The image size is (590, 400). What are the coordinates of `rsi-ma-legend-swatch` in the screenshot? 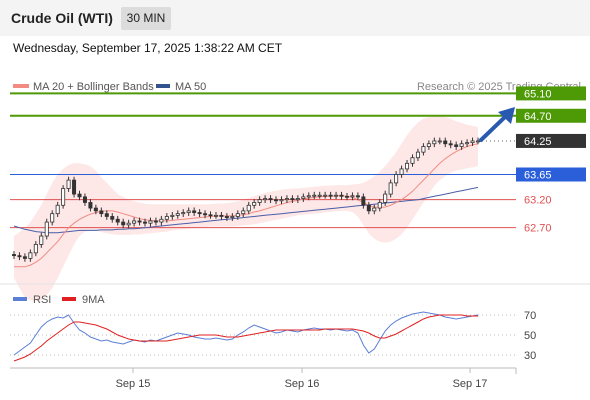 It's located at (69, 299).